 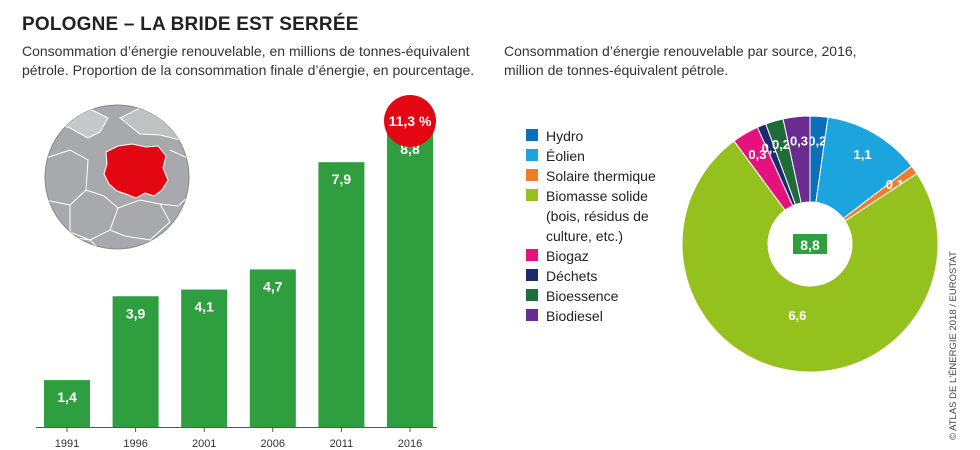 What do you see at coordinates (204, 444) in the screenshot?
I see `x-tick-label: 2001` at bounding box center [204, 444].